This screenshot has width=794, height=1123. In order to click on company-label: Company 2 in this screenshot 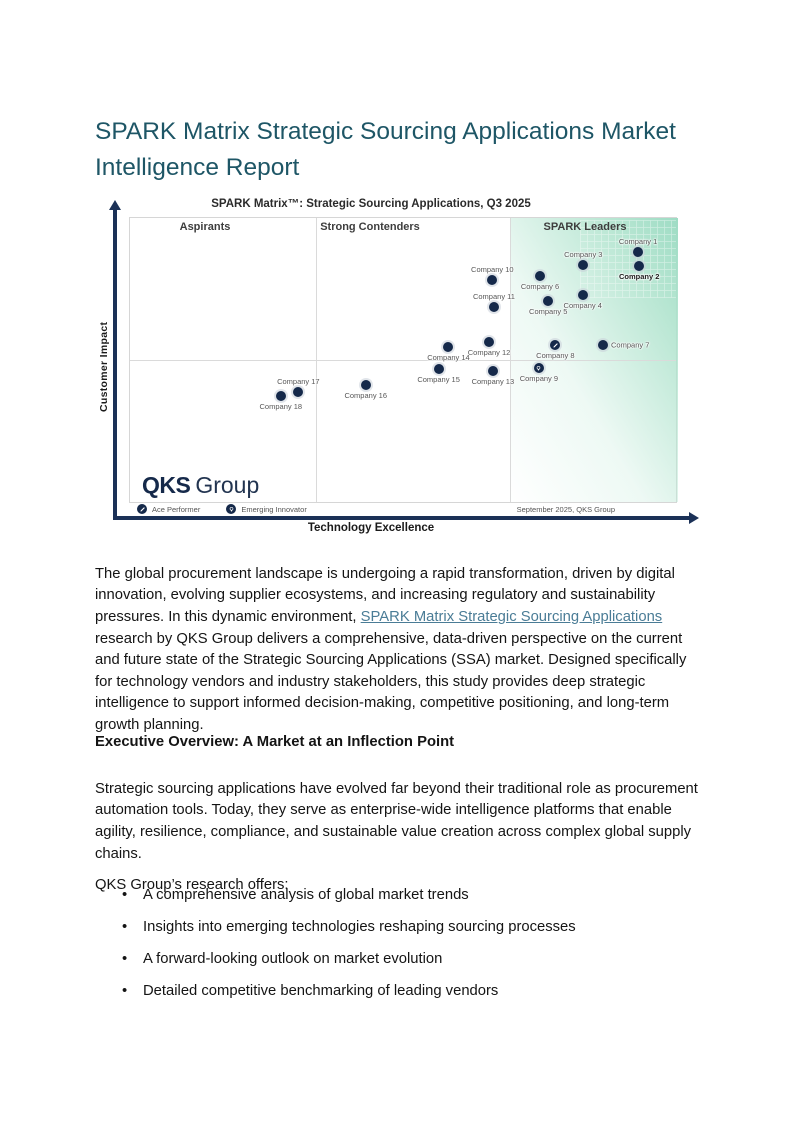, I will do `click(639, 276)`.